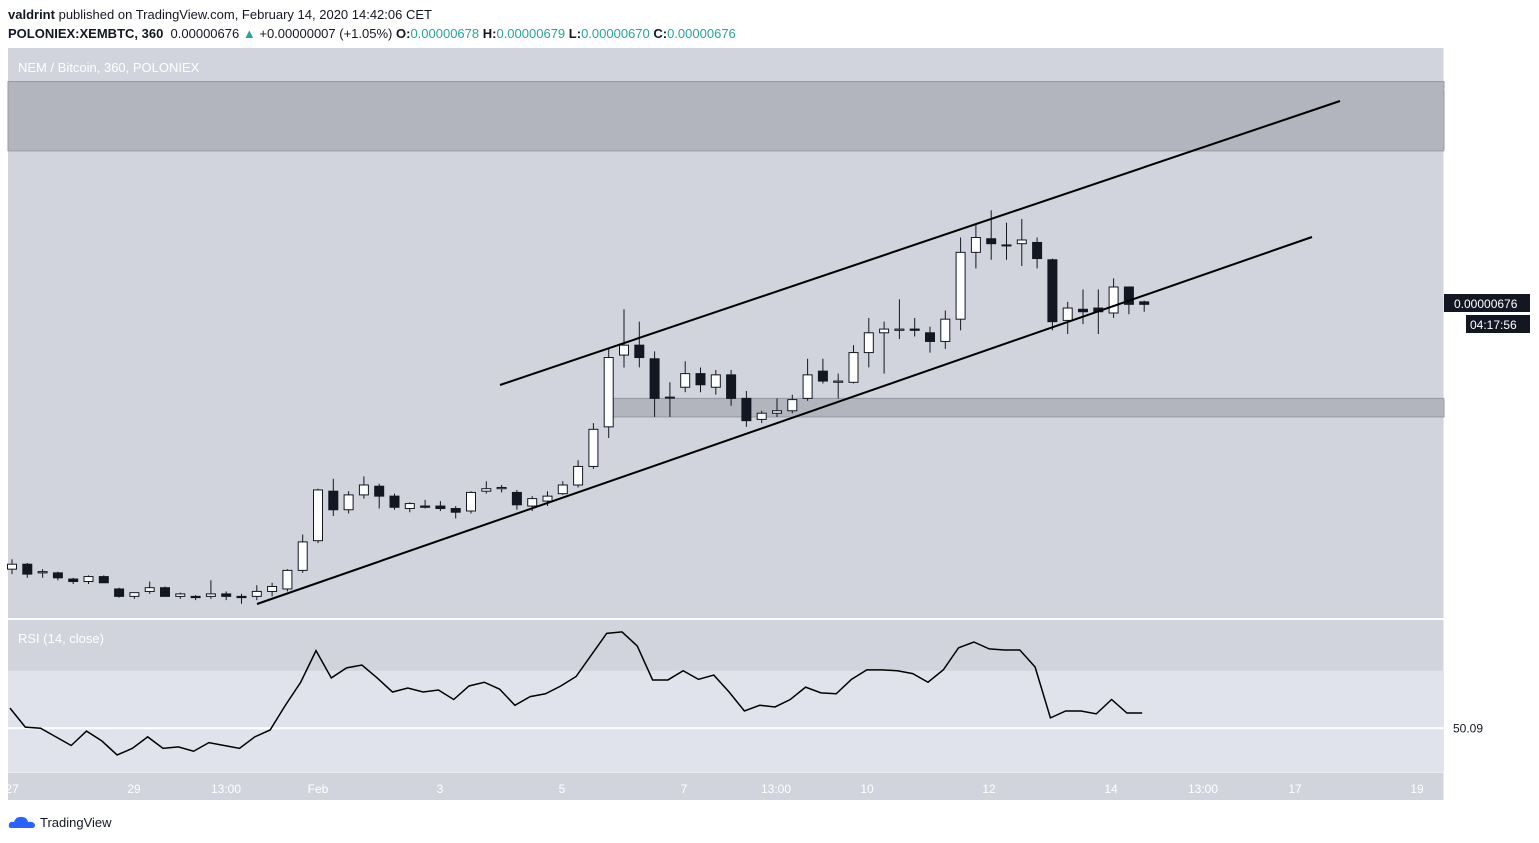  Describe the element at coordinates (1295, 789) in the screenshot. I see `x-tick-label: 17` at that location.